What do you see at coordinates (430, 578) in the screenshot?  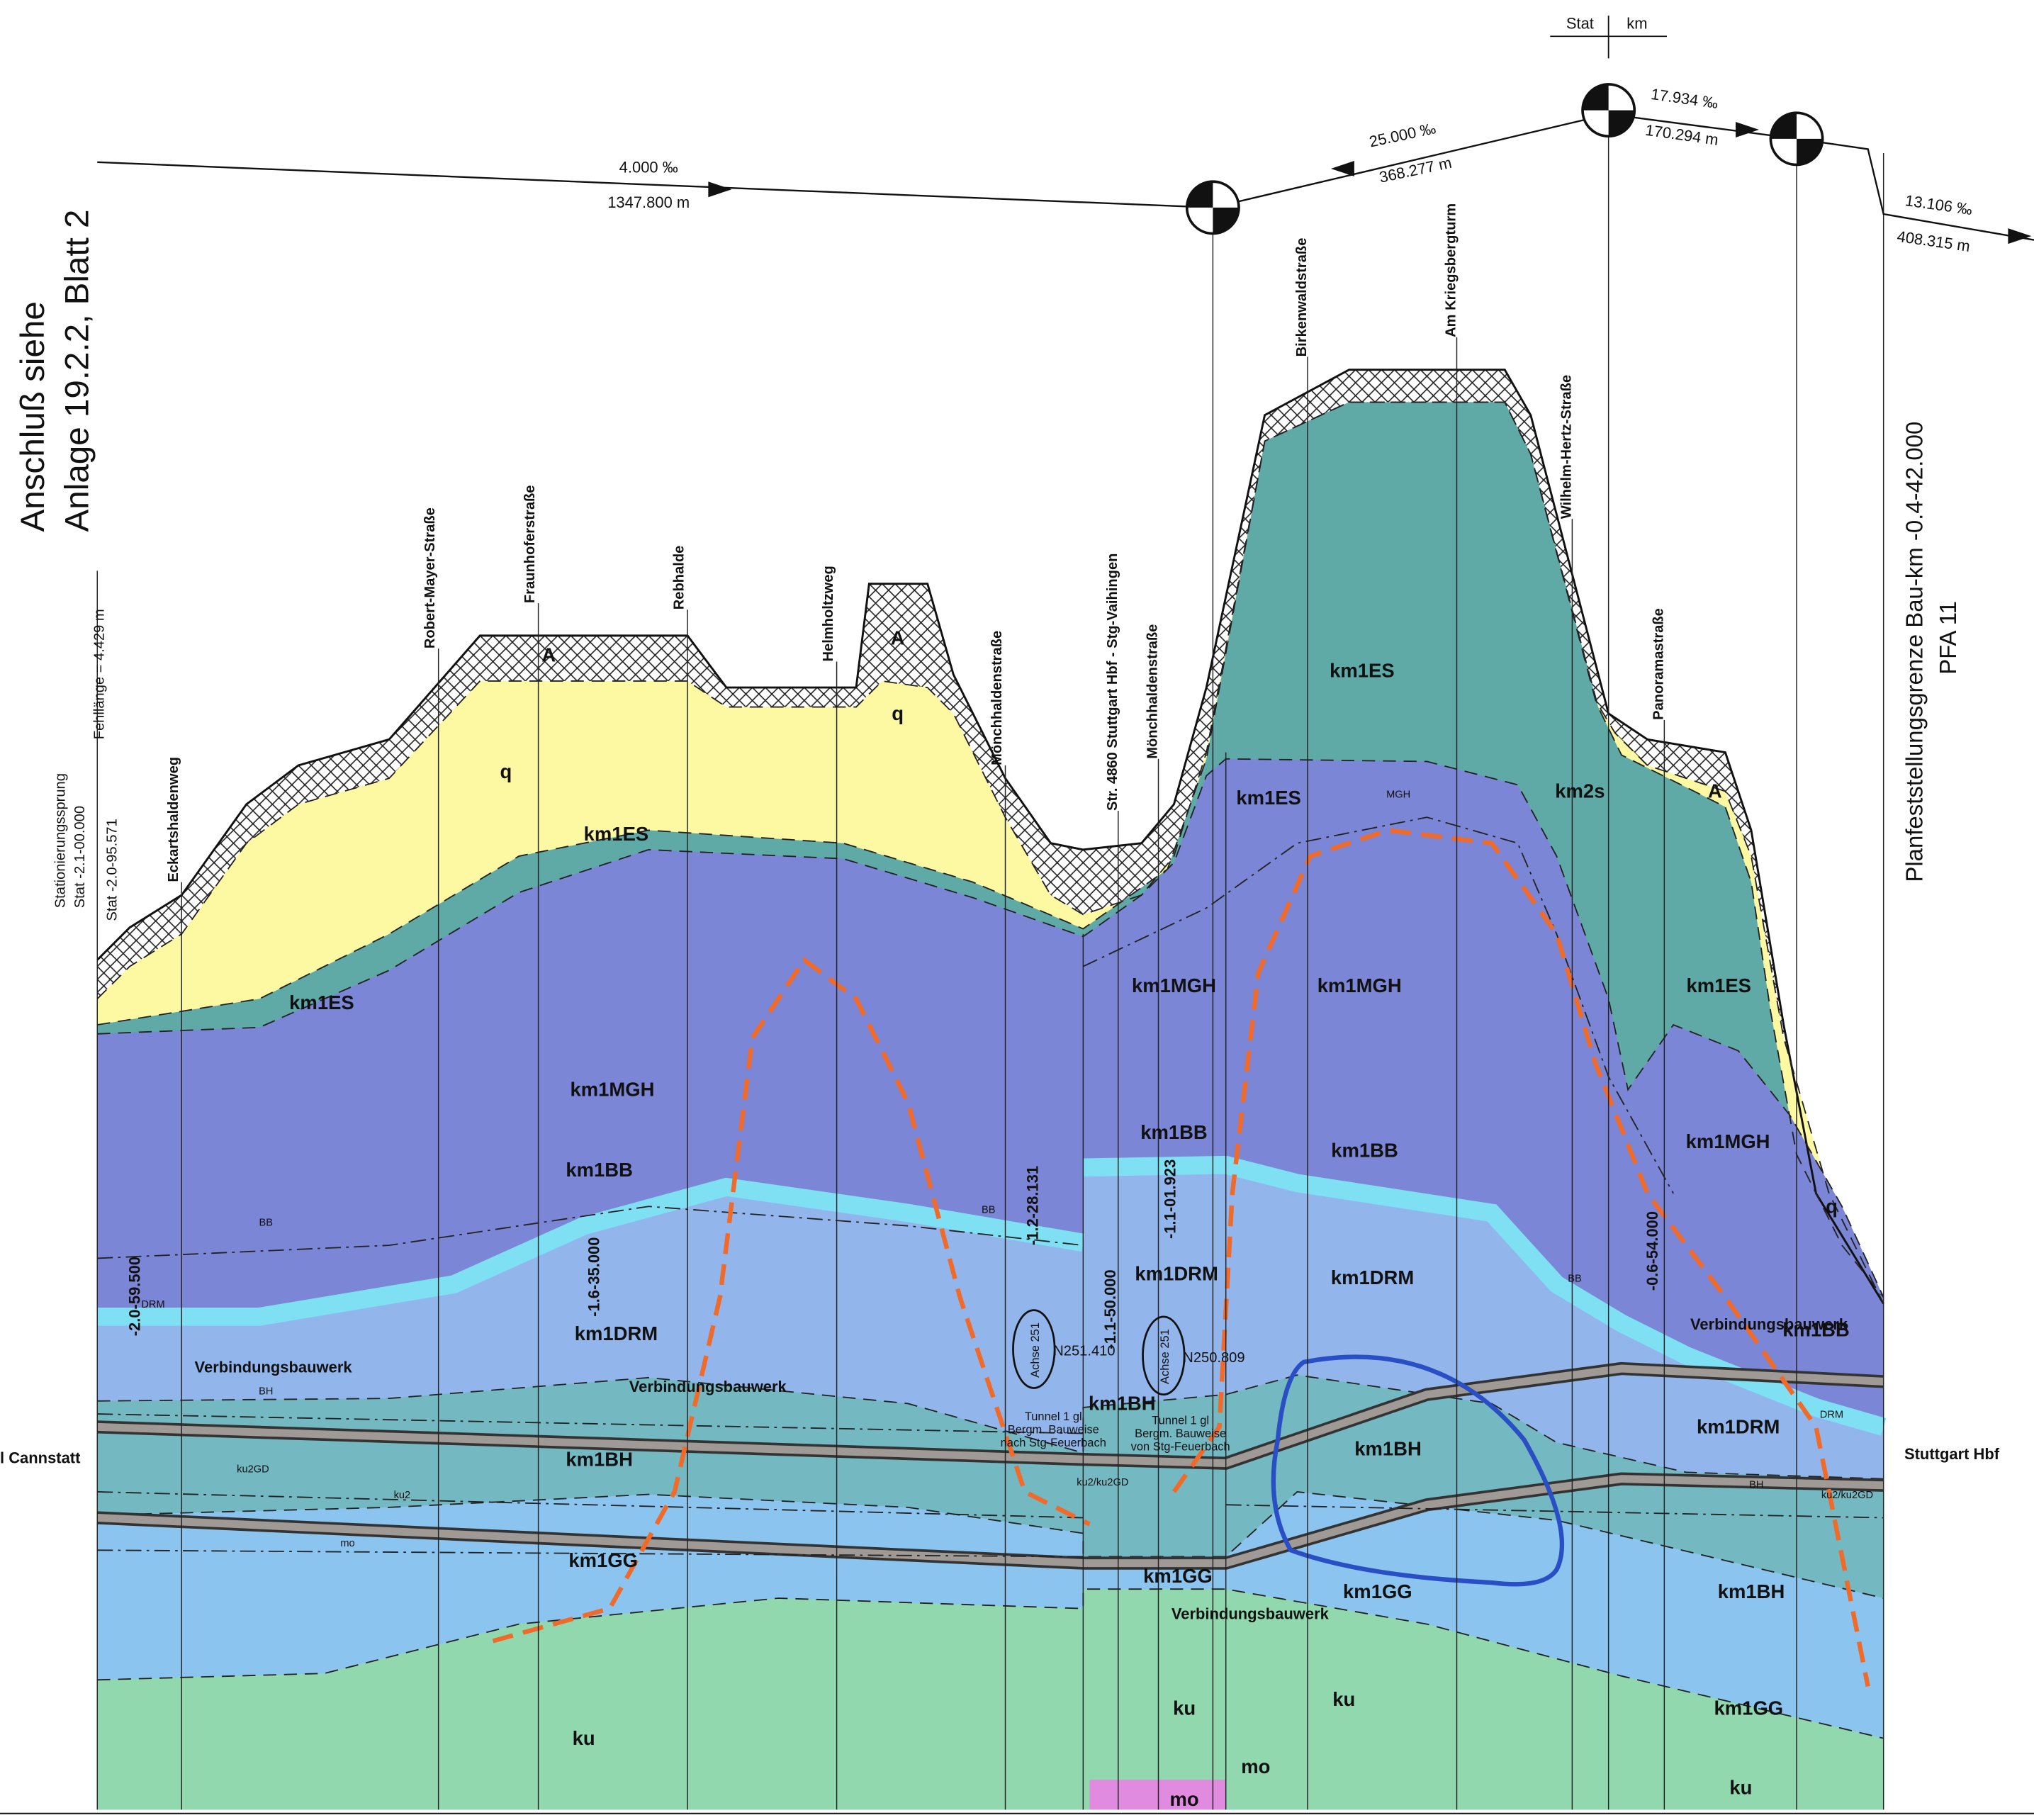 I see `label: Robert-Mayer-Straße` at bounding box center [430, 578].